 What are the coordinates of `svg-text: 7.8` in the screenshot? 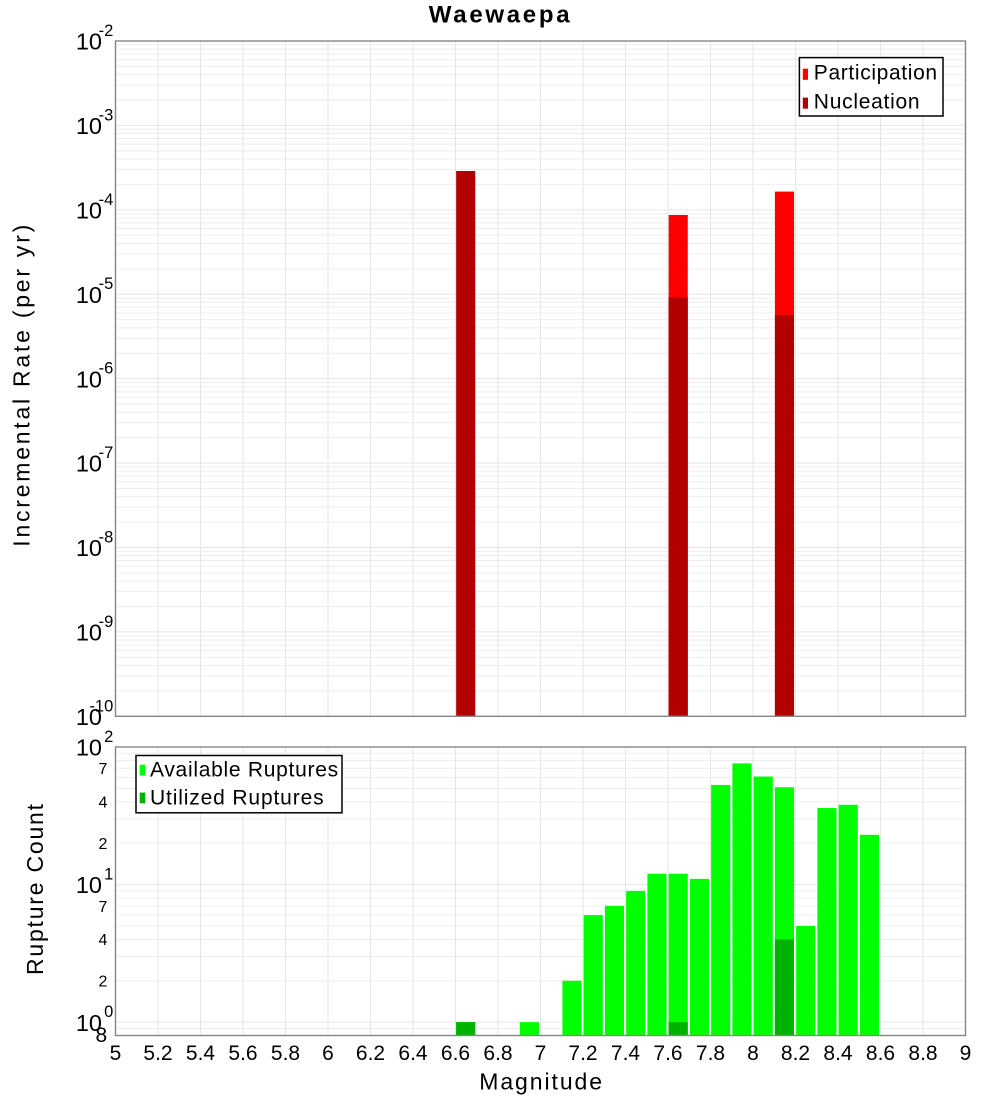 It's located at (710, 1053).